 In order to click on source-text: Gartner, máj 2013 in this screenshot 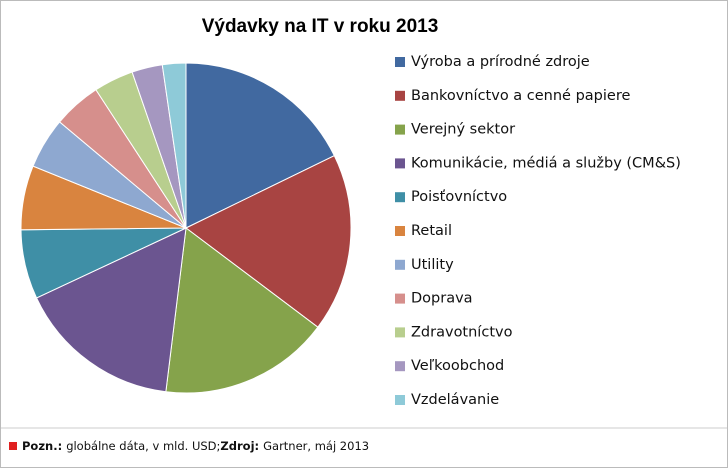, I will do `click(316, 446)`.